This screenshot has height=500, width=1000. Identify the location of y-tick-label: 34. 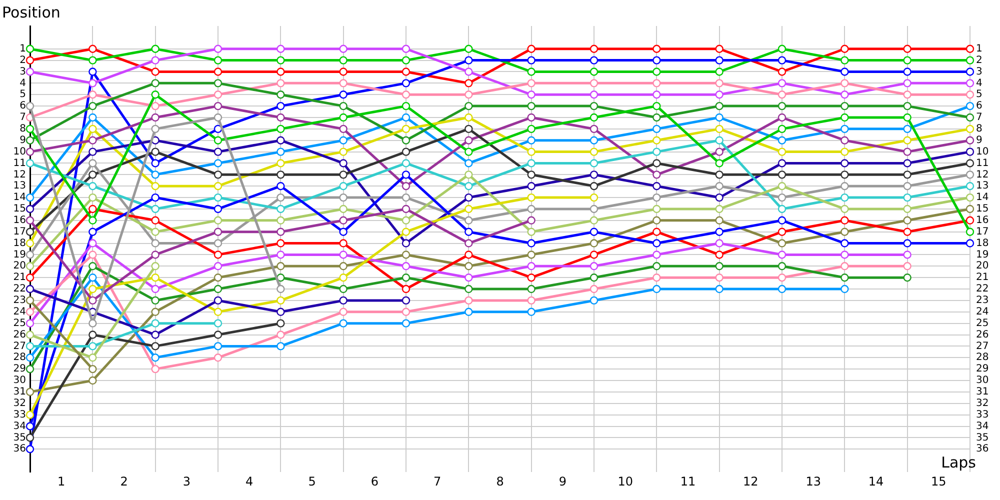
(19, 426).